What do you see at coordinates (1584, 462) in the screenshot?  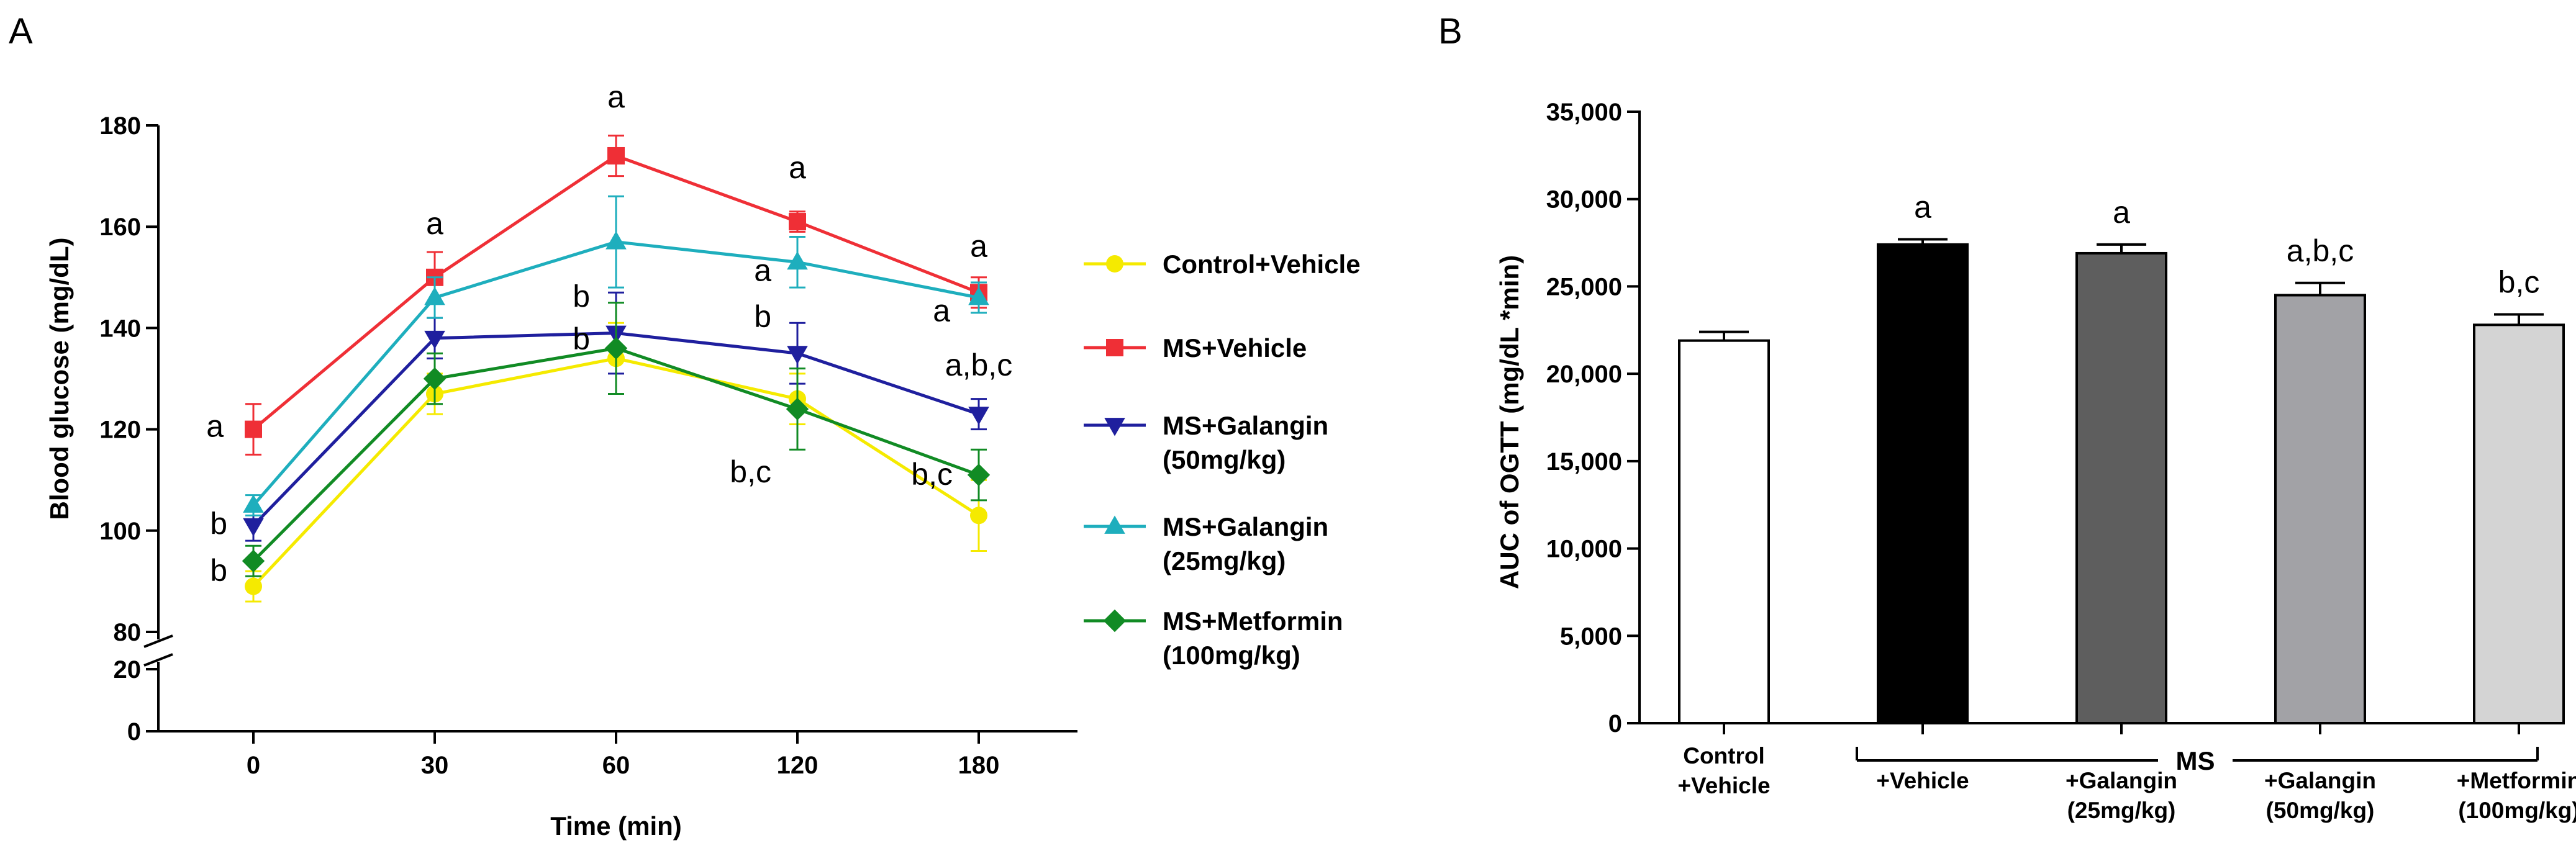 I see `y-tick-label: 15,000` at bounding box center [1584, 462].